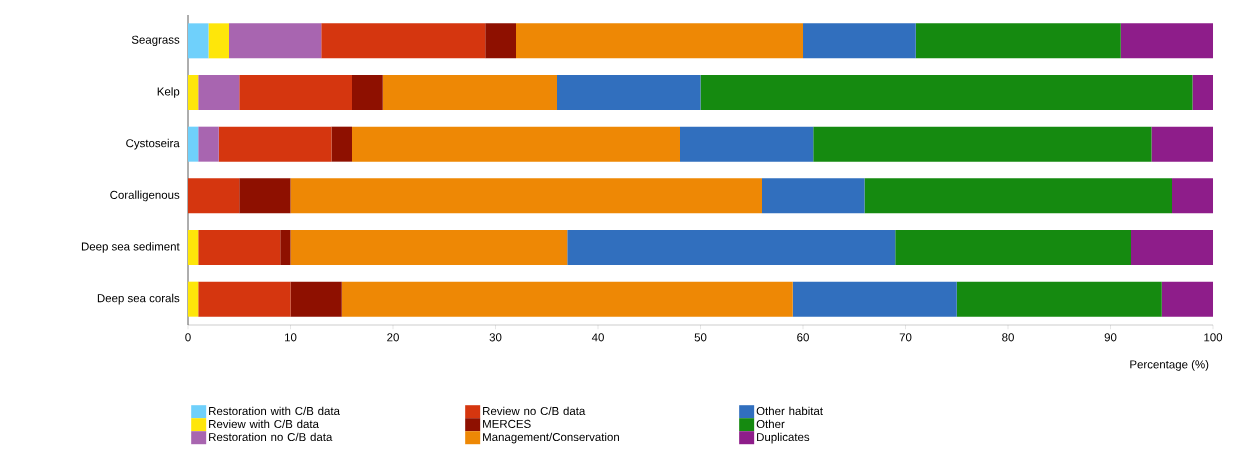  Describe the element at coordinates (138, 299) in the screenshot. I see `y-tick-label: Deep sea corals` at that location.